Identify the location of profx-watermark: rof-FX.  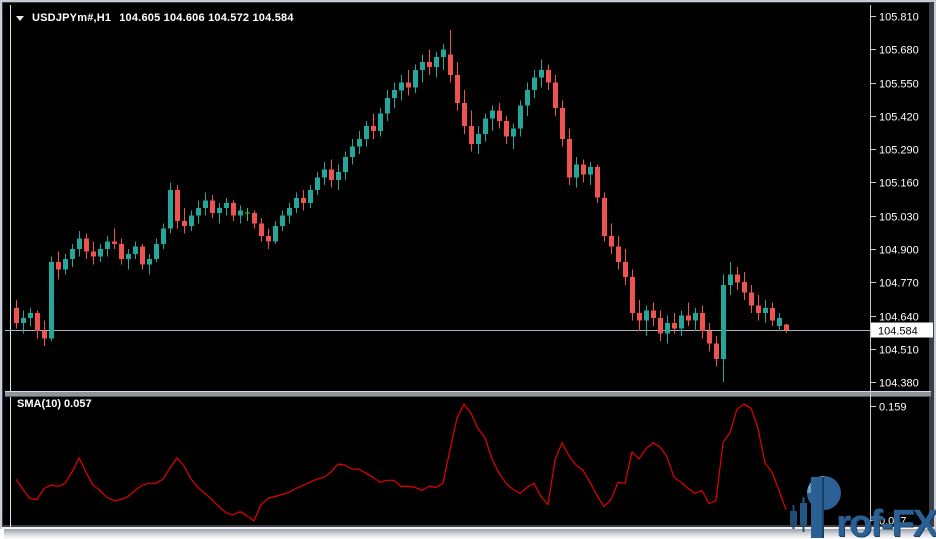
(862, 505).